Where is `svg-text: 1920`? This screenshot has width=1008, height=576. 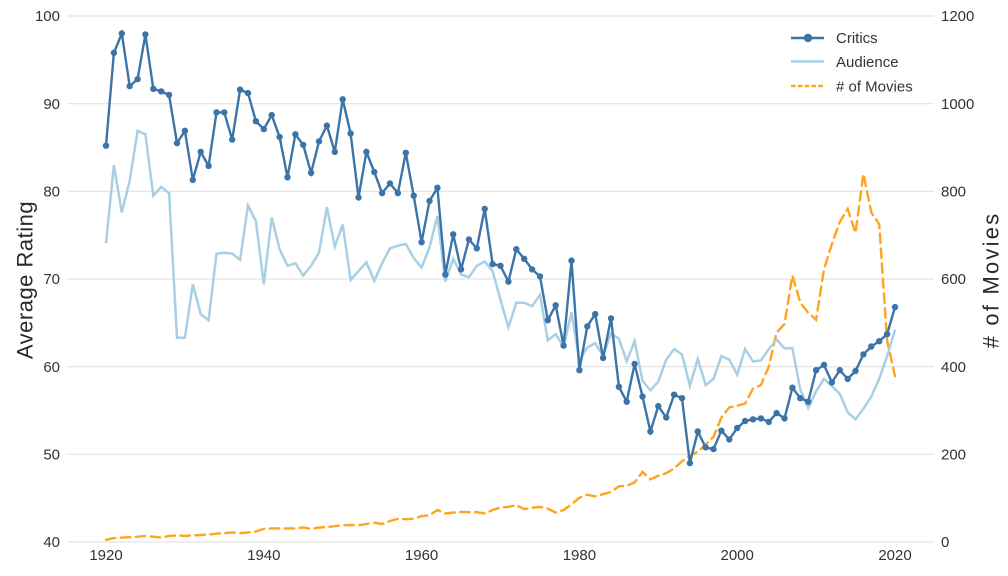
svg-text: 1920 is located at coordinates (105, 555).